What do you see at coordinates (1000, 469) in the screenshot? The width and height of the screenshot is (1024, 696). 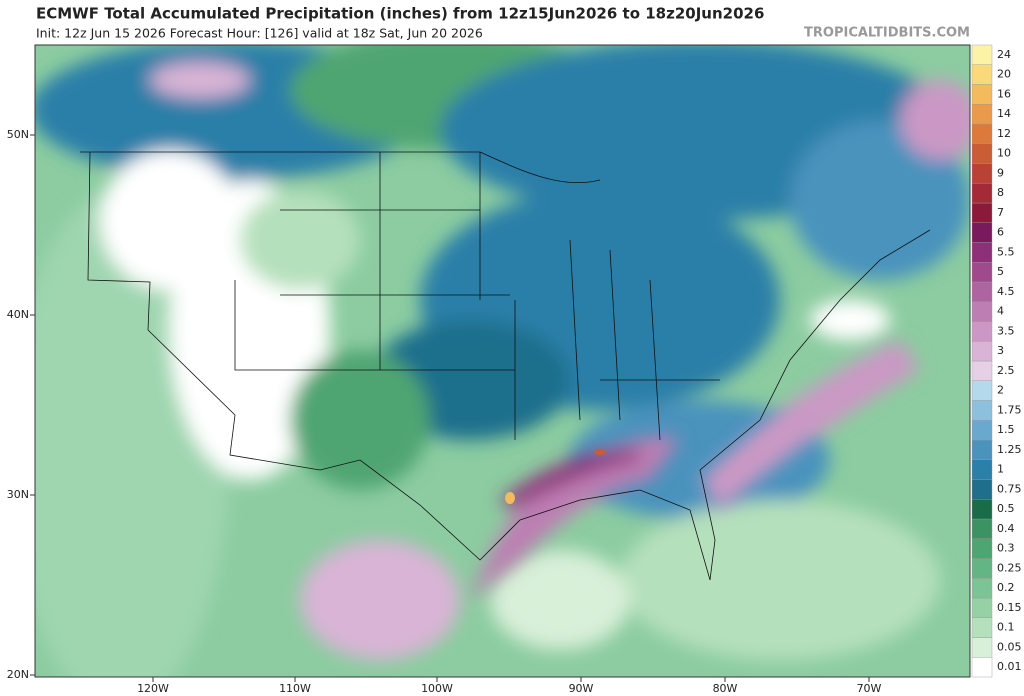 I see `colorbar-label: 1` at bounding box center [1000, 469].